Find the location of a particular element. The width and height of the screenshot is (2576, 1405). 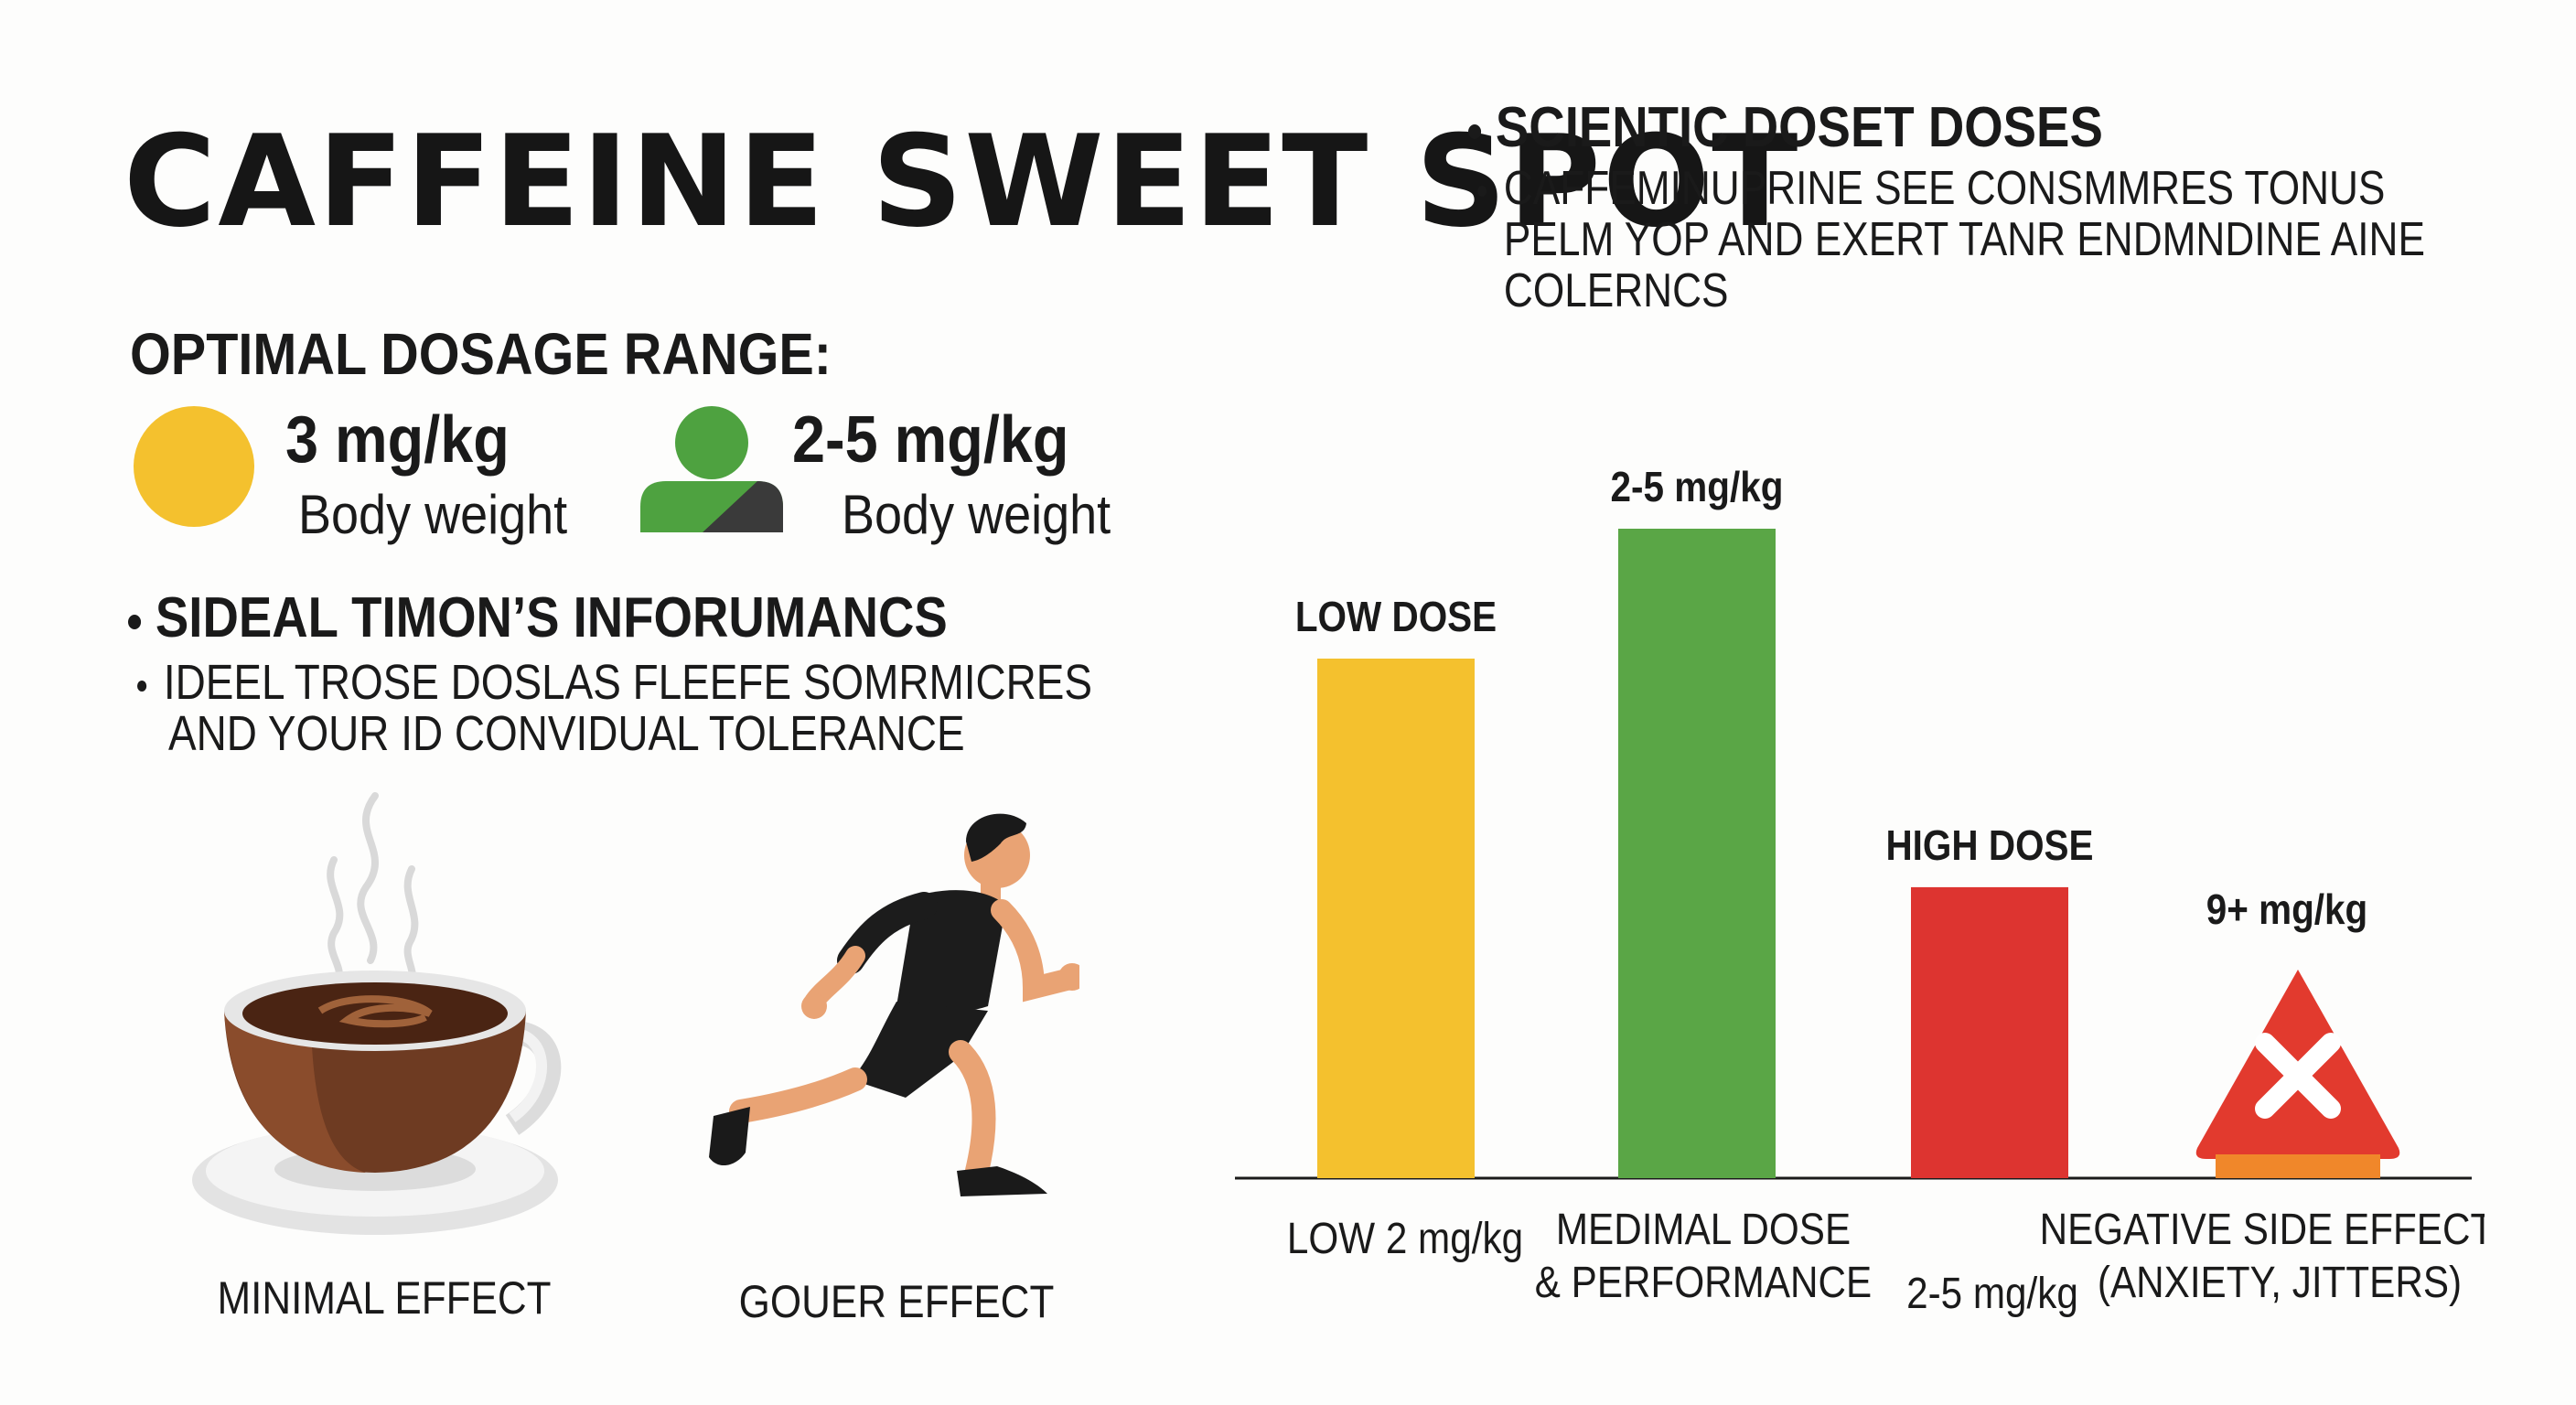

person-icon is located at coordinates (711, 469).